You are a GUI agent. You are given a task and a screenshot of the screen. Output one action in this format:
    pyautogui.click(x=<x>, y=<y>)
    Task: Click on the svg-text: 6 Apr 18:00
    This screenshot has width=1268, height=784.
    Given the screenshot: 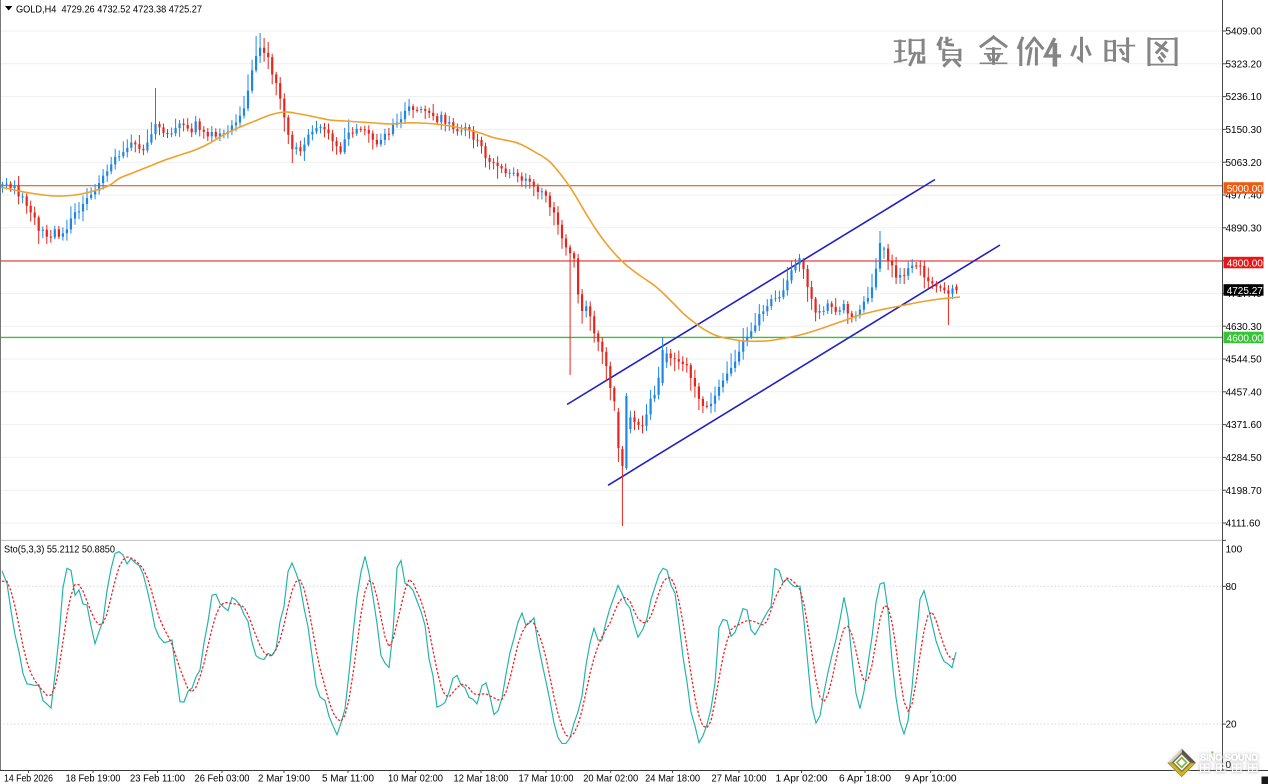 What is the action you would take?
    pyautogui.click(x=865, y=779)
    